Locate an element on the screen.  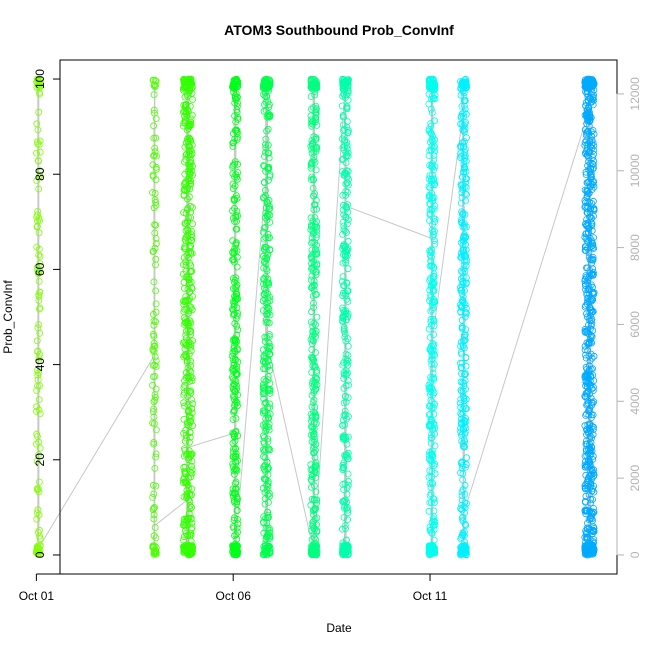
x-axis: Oct 01 Oct 06 Oct 11 is located at coordinates (233, 588).